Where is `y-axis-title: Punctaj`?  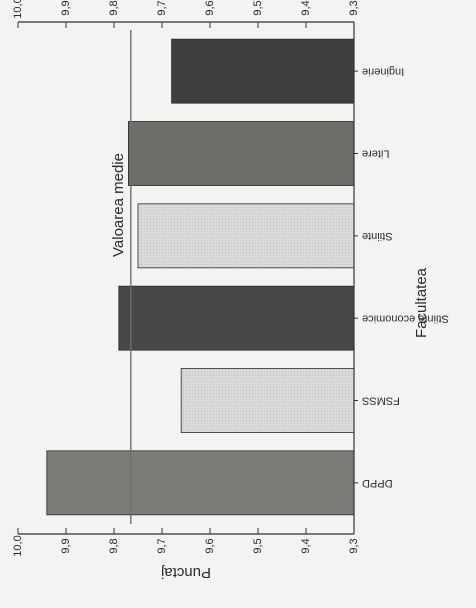
y-axis-title: Punctaj is located at coordinates (186, 572).